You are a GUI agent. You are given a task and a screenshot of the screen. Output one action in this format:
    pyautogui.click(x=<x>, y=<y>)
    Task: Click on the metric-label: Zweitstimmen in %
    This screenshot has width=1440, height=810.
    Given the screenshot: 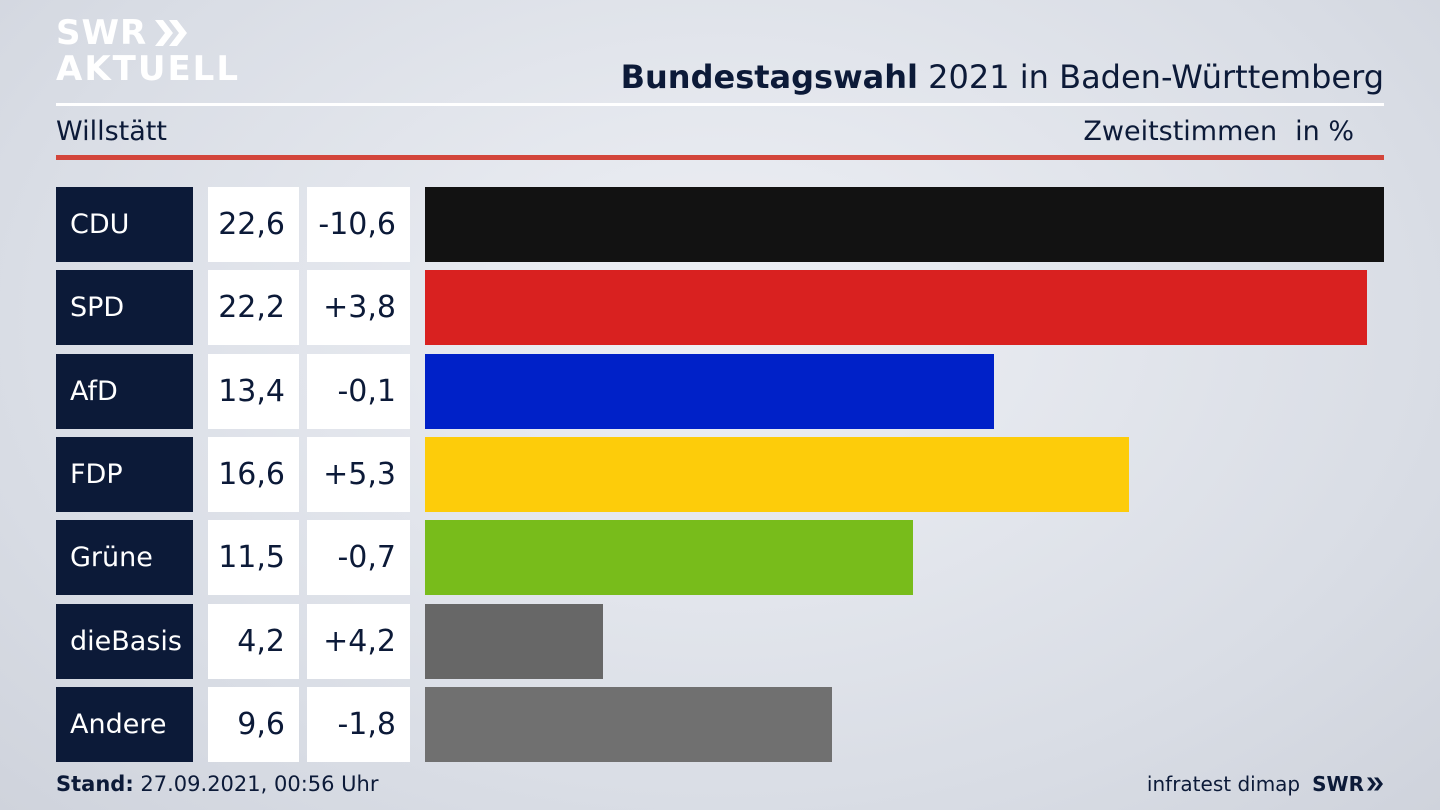 What is the action you would take?
    pyautogui.click(x=1218, y=131)
    